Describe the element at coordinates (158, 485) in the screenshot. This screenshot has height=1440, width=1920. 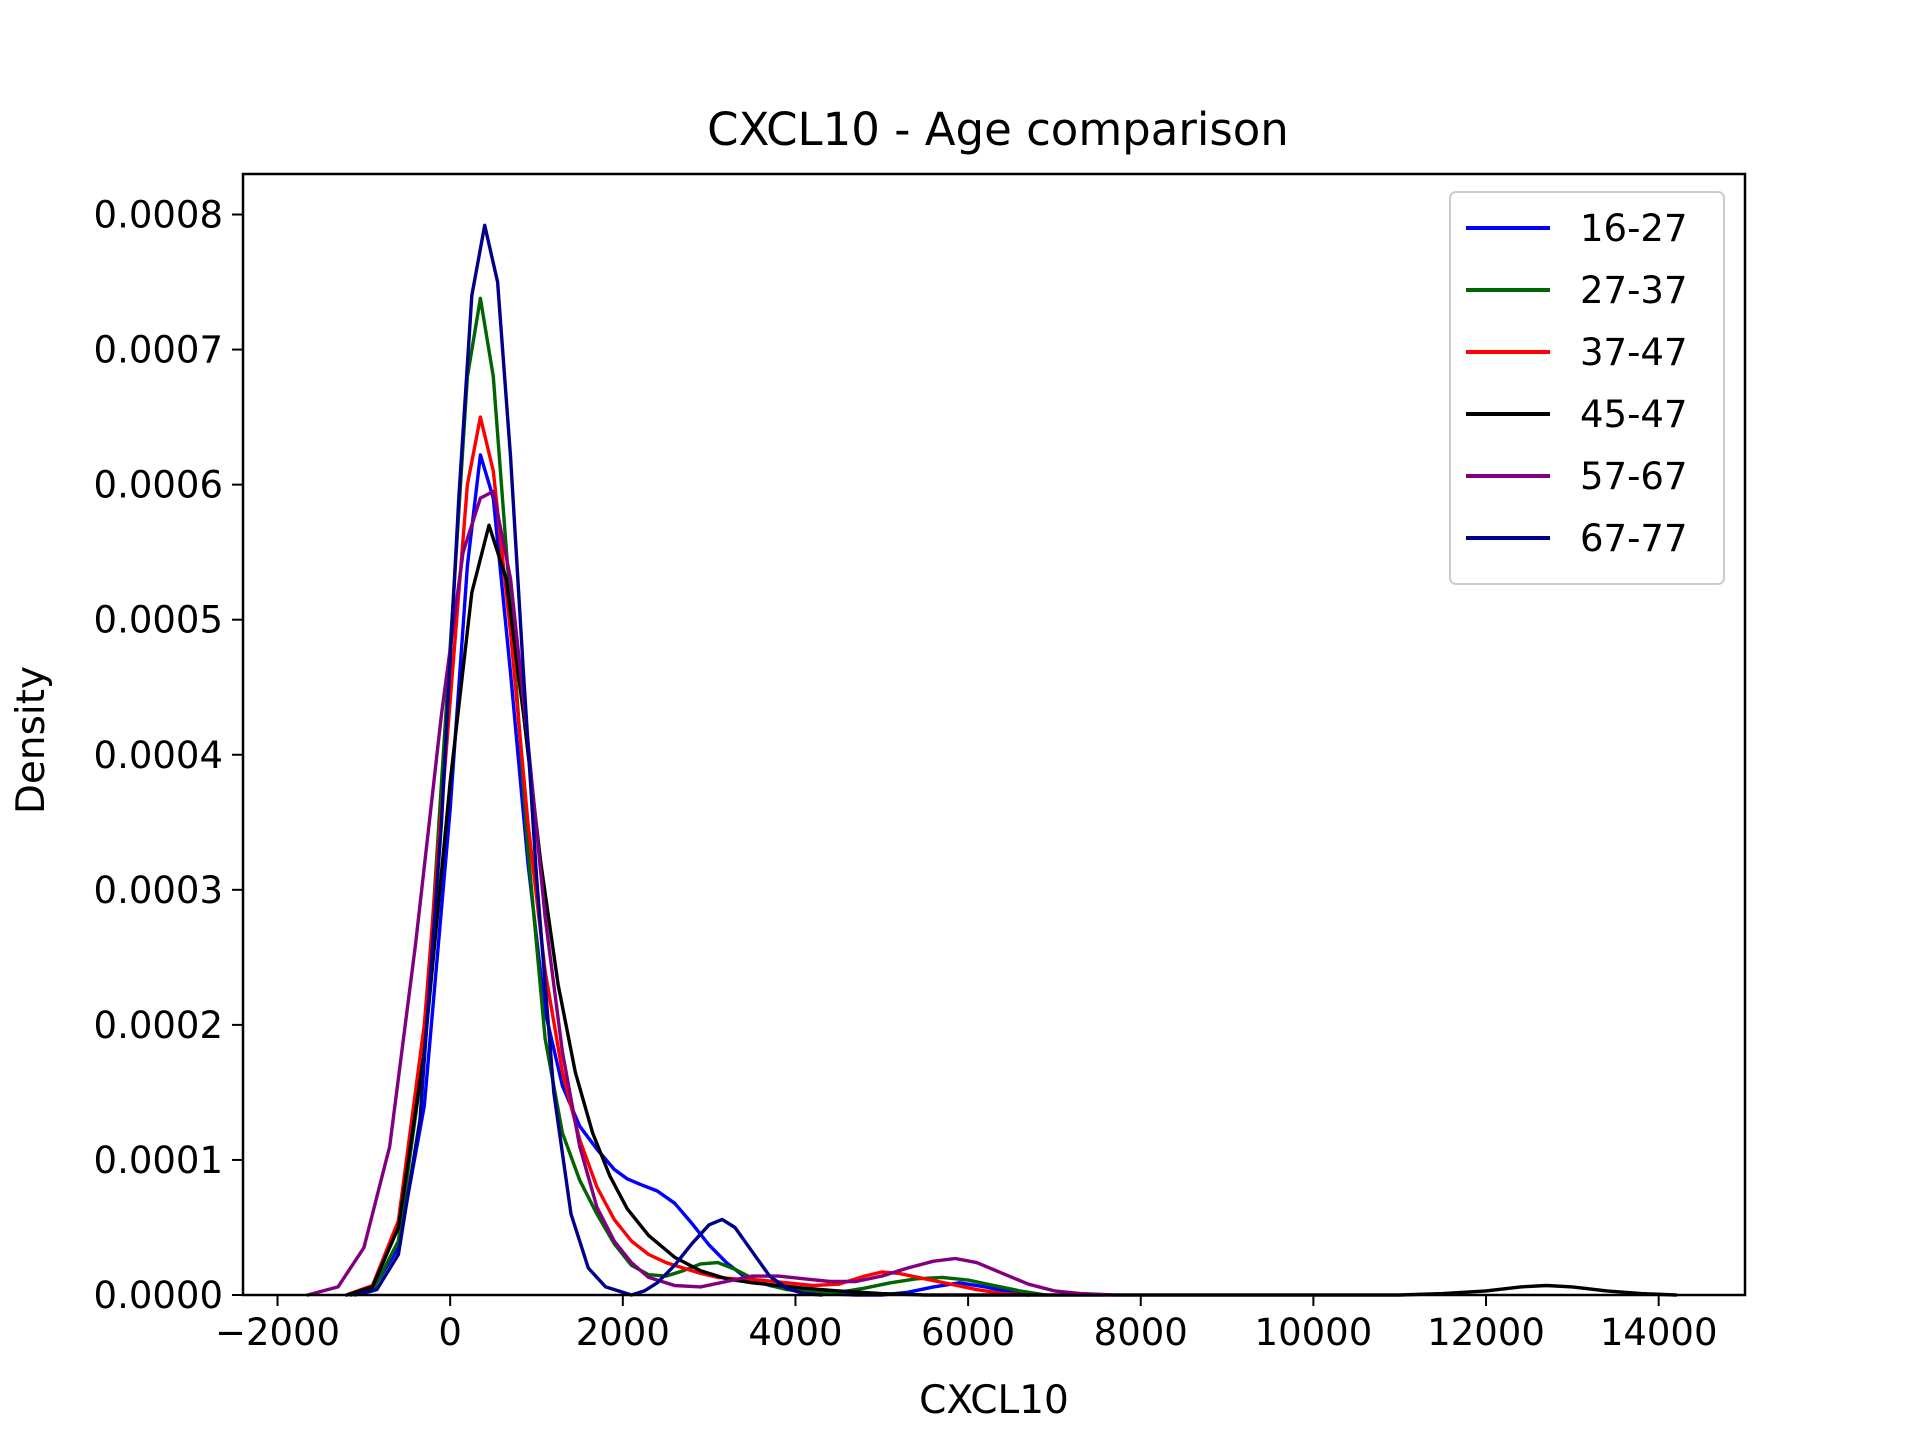
I see `y-tick-label: 0.0006` at that location.